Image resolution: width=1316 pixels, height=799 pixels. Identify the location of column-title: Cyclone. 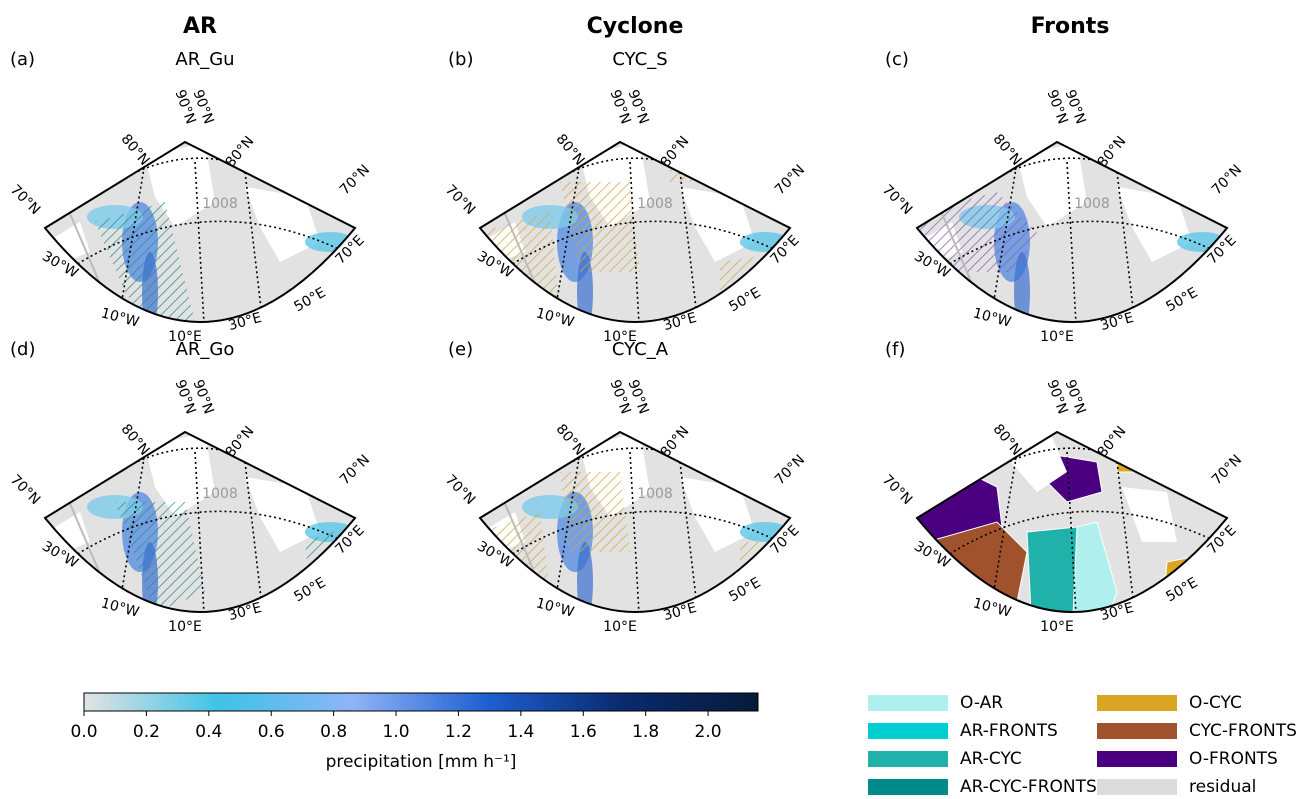
(635, 26).